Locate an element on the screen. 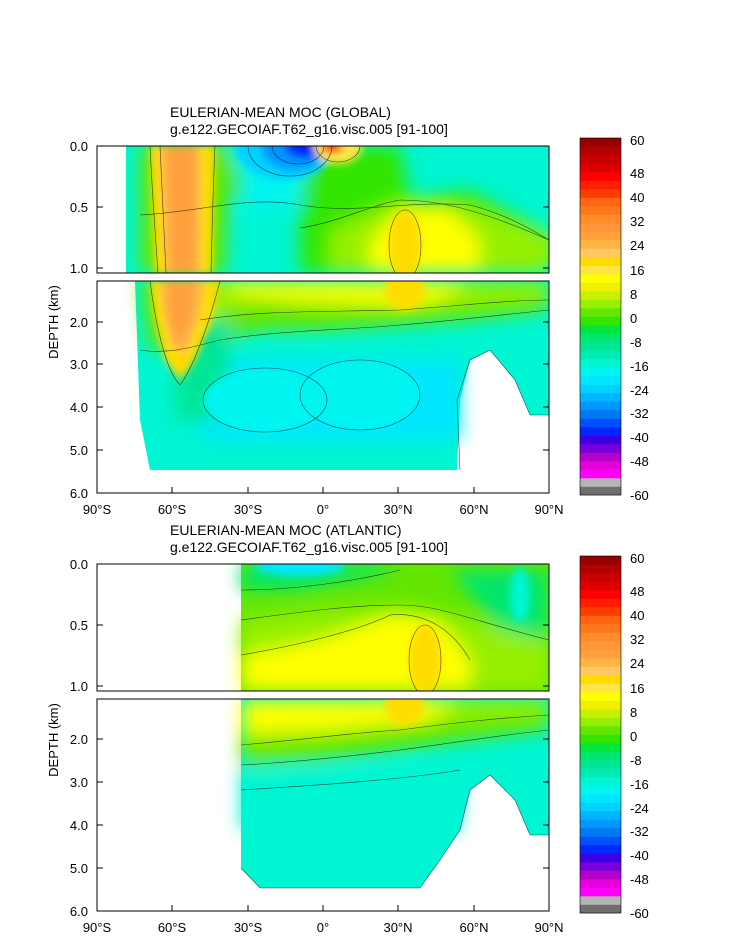  global-upper-frame is located at coordinates (323, 209).